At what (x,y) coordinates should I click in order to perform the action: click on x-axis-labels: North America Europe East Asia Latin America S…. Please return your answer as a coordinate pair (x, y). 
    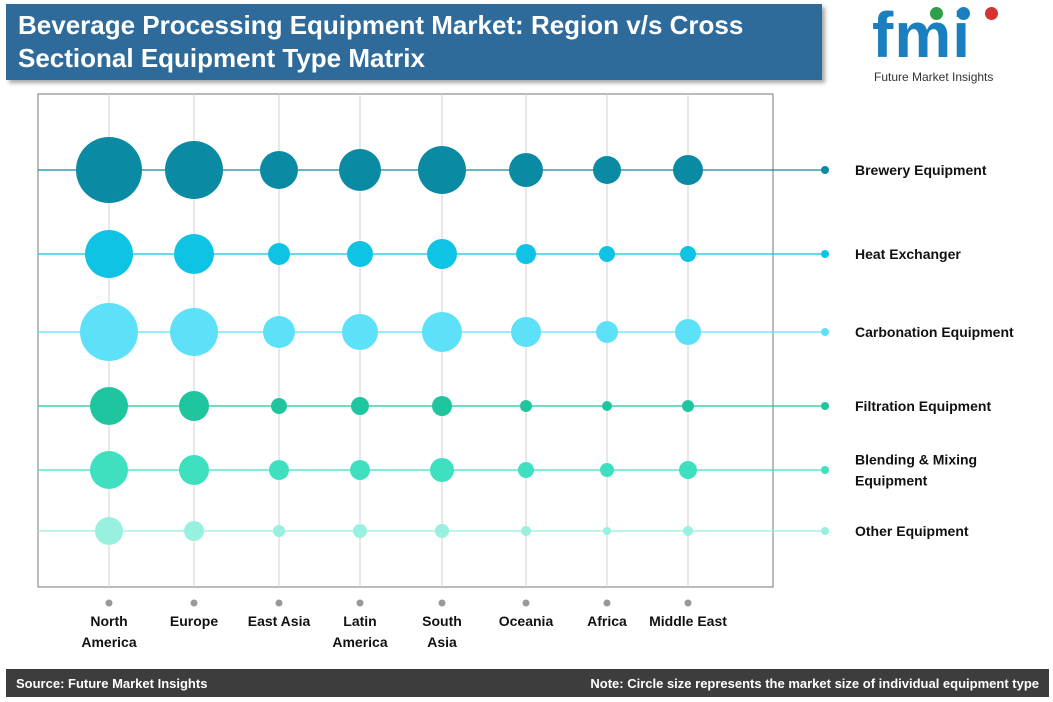
    Looking at the image, I should click on (404, 624).